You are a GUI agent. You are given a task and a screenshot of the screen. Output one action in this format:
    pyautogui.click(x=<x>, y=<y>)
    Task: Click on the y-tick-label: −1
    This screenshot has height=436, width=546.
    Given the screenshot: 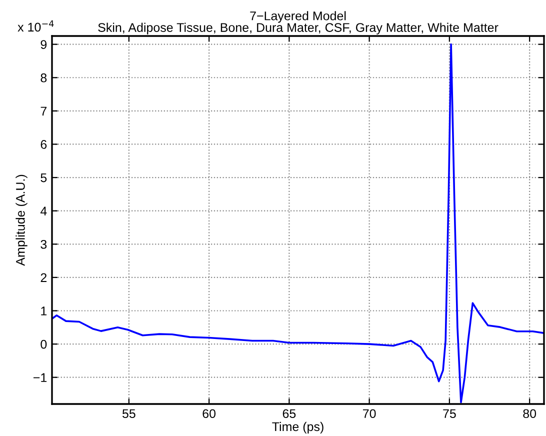 What is the action you would take?
    pyautogui.click(x=40, y=377)
    